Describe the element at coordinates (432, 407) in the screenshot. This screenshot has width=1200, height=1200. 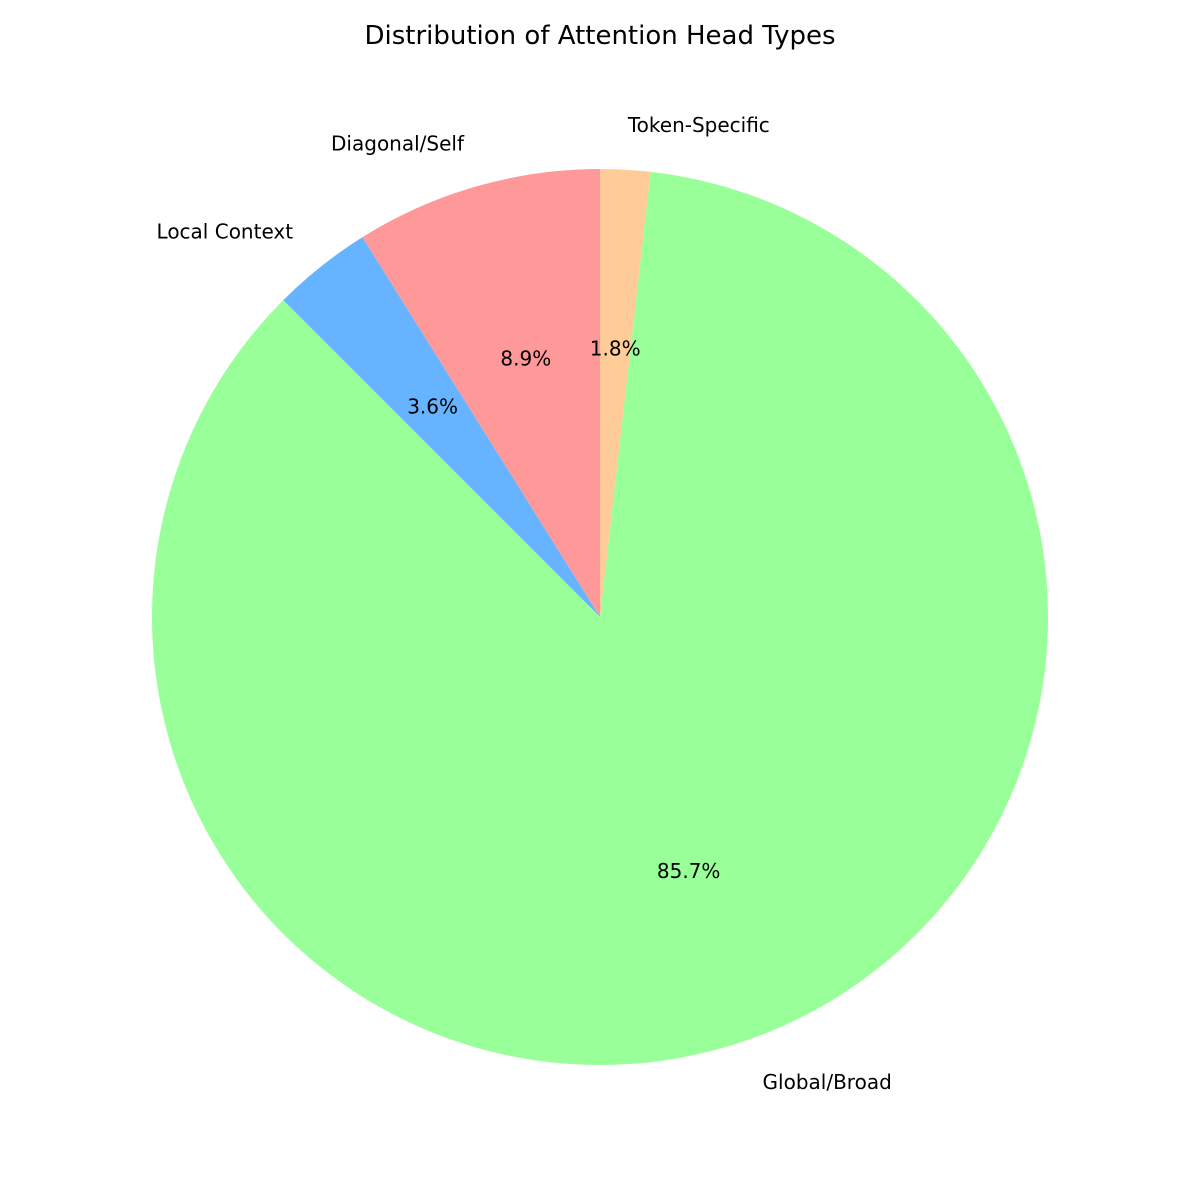
I see `slice-percentage-label: 3.6%` at that location.